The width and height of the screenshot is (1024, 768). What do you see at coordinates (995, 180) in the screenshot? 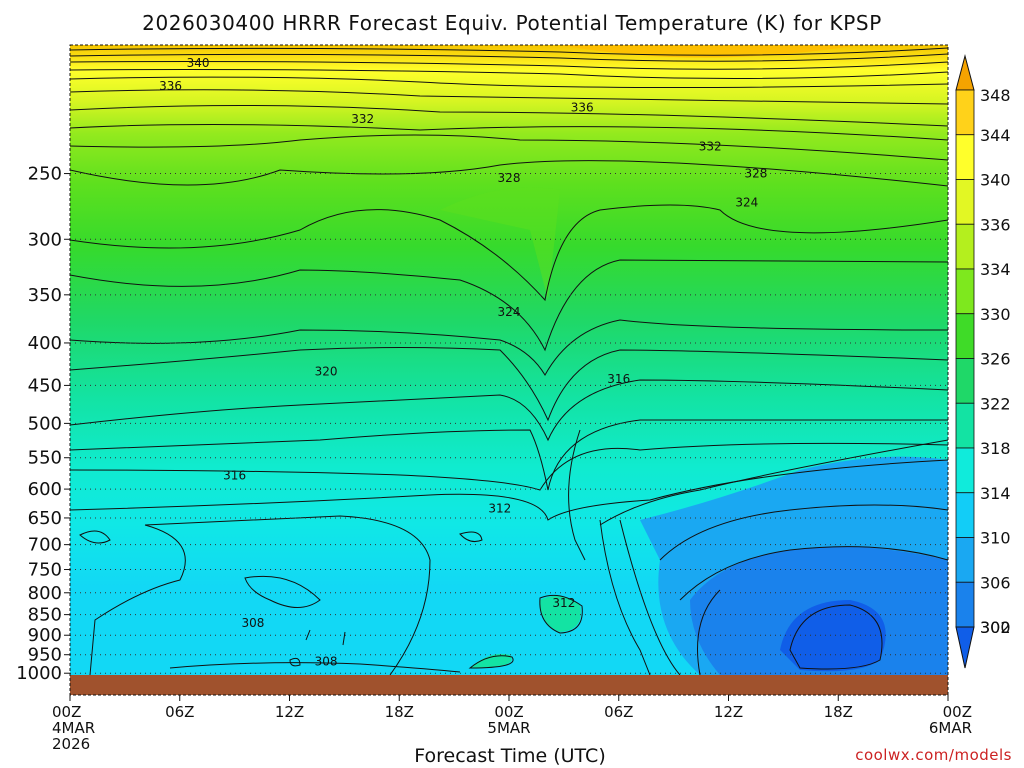
I see `colorbar-label: 340` at bounding box center [995, 180].